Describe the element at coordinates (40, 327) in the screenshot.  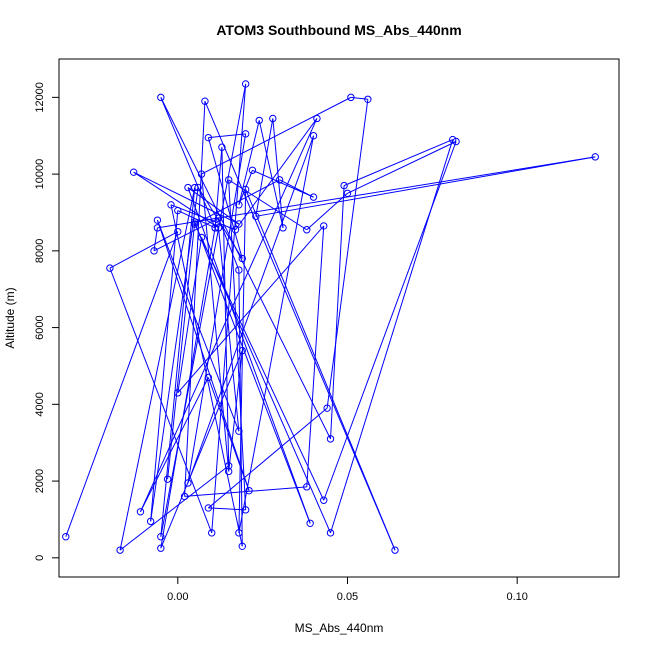
I see `y-tick-label: 6000` at that location.